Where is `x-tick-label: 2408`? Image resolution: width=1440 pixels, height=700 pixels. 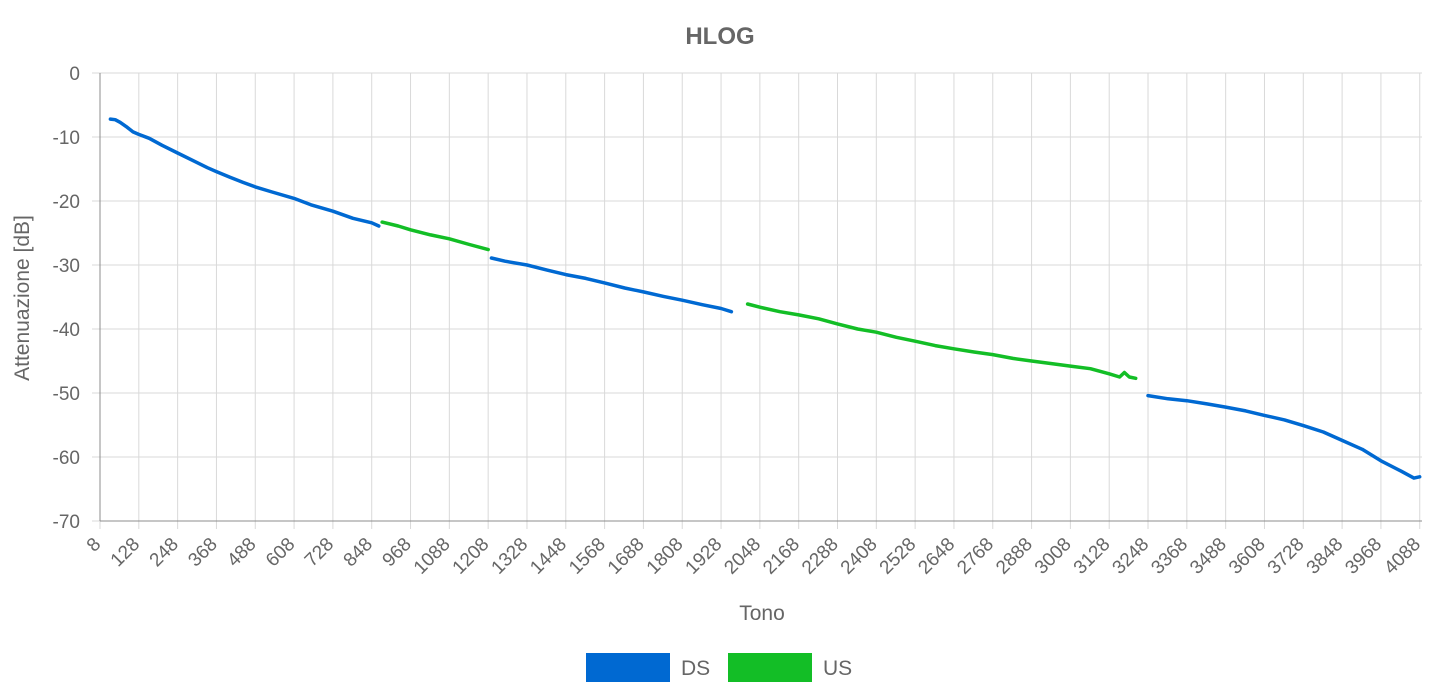
x-tick-label: 2408 is located at coordinates (859, 556).